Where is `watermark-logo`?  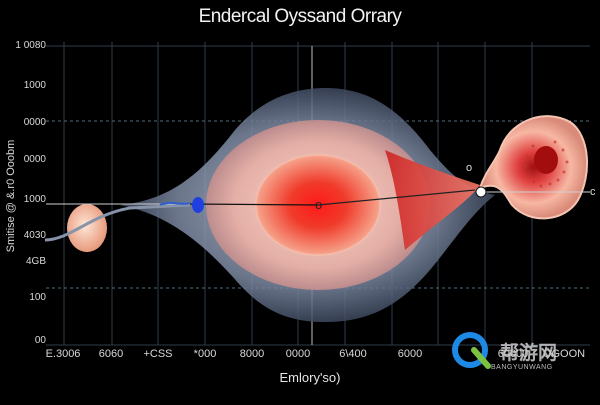
watermark-logo is located at coordinates (471, 350).